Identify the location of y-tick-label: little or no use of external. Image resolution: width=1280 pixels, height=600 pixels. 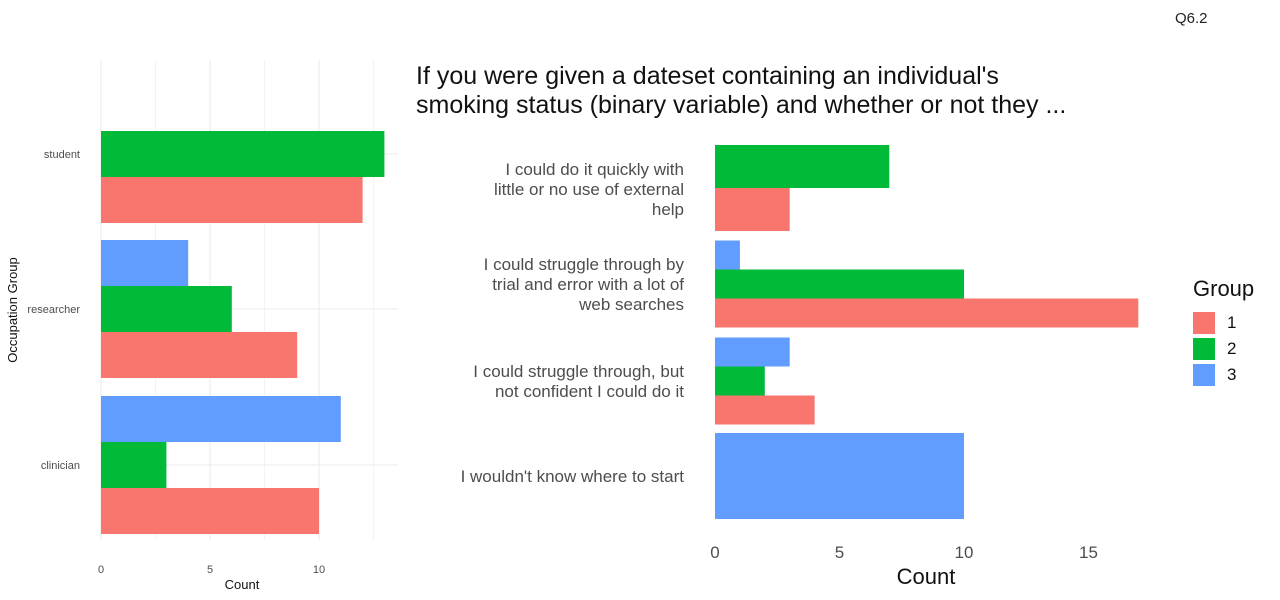
(589, 189).